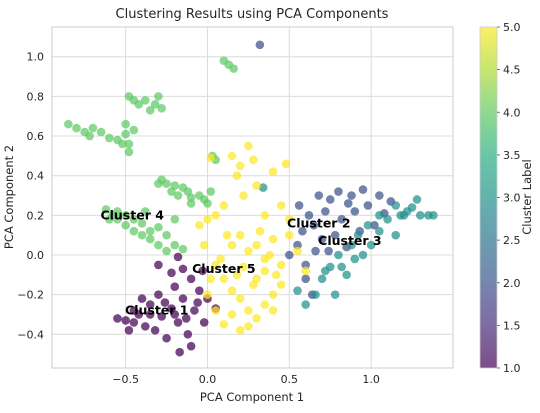 Image resolution: width=540 pixels, height=413 pixels. What do you see at coordinates (30, 334) in the screenshot?
I see `y-tick-label: −0.4` at bounding box center [30, 334].